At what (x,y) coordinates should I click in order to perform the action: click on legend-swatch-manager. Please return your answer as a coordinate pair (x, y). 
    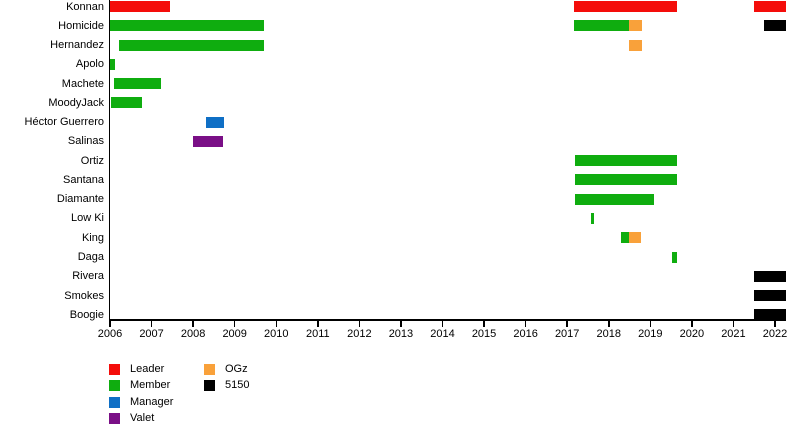
    Looking at the image, I should click on (114, 402).